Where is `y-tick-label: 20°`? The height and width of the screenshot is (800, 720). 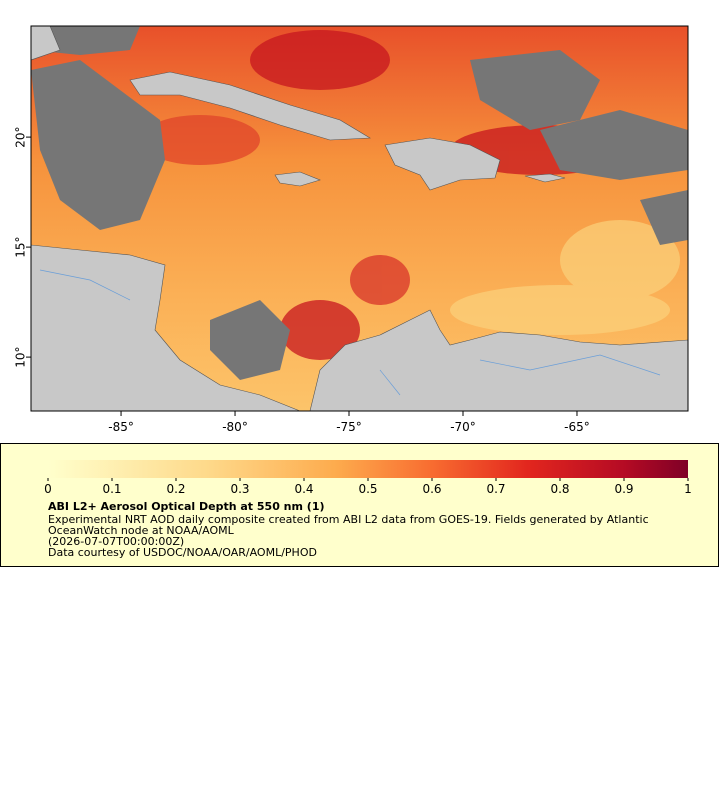 y-tick-label: 20° is located at coordinates (21, 136).